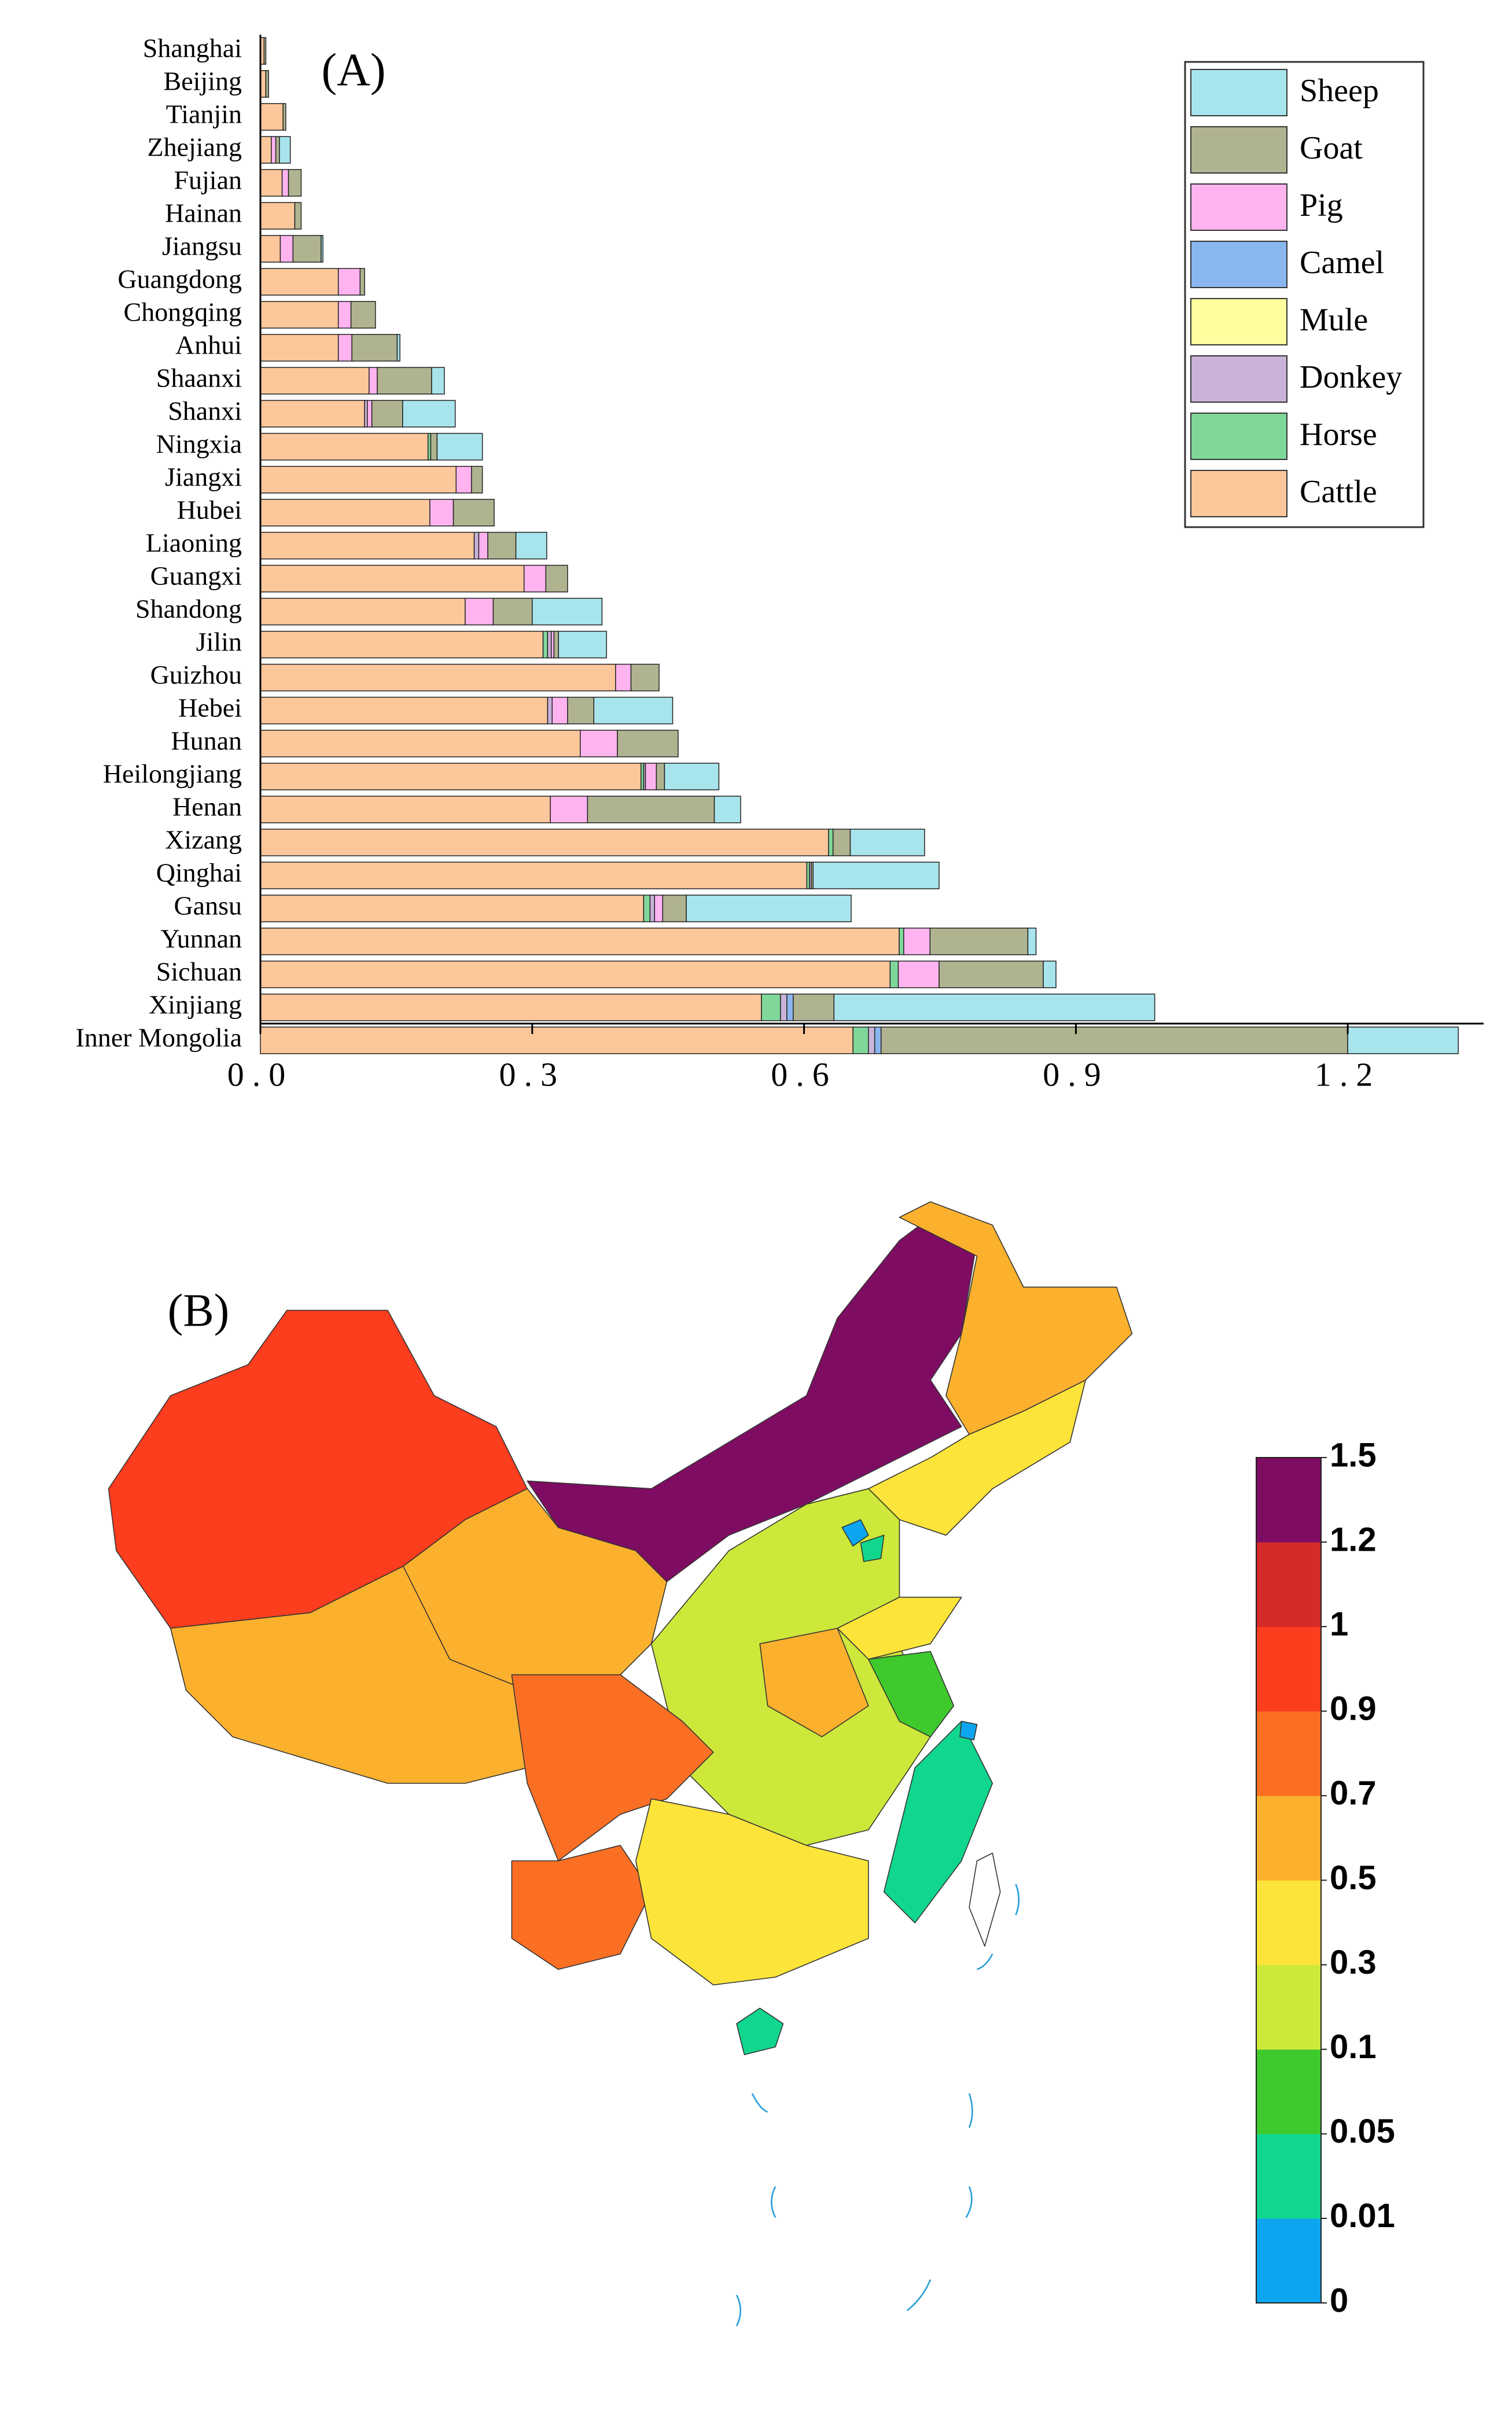  What do you see at coordinates (1362, 2216) in the screenshot?
I see `colorbar-tick-label: 0.01` at bounding box center [1362, 2216].